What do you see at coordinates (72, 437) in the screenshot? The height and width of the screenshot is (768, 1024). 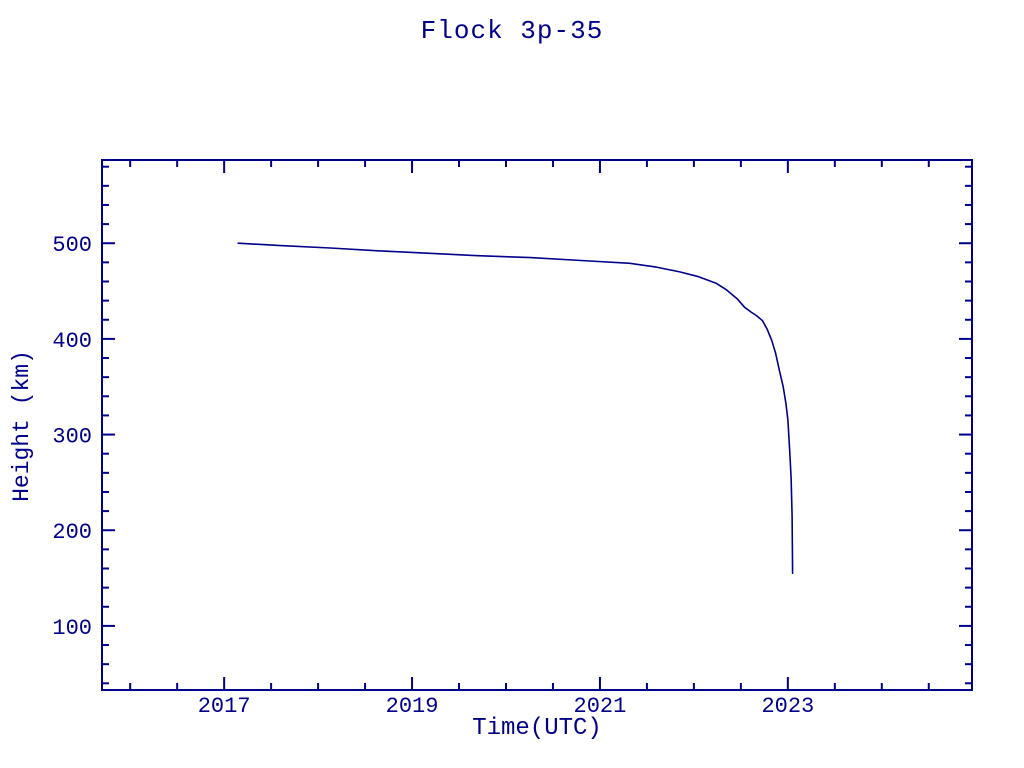 I see `y-tick-label: 300` at bounding box center [72, 437].